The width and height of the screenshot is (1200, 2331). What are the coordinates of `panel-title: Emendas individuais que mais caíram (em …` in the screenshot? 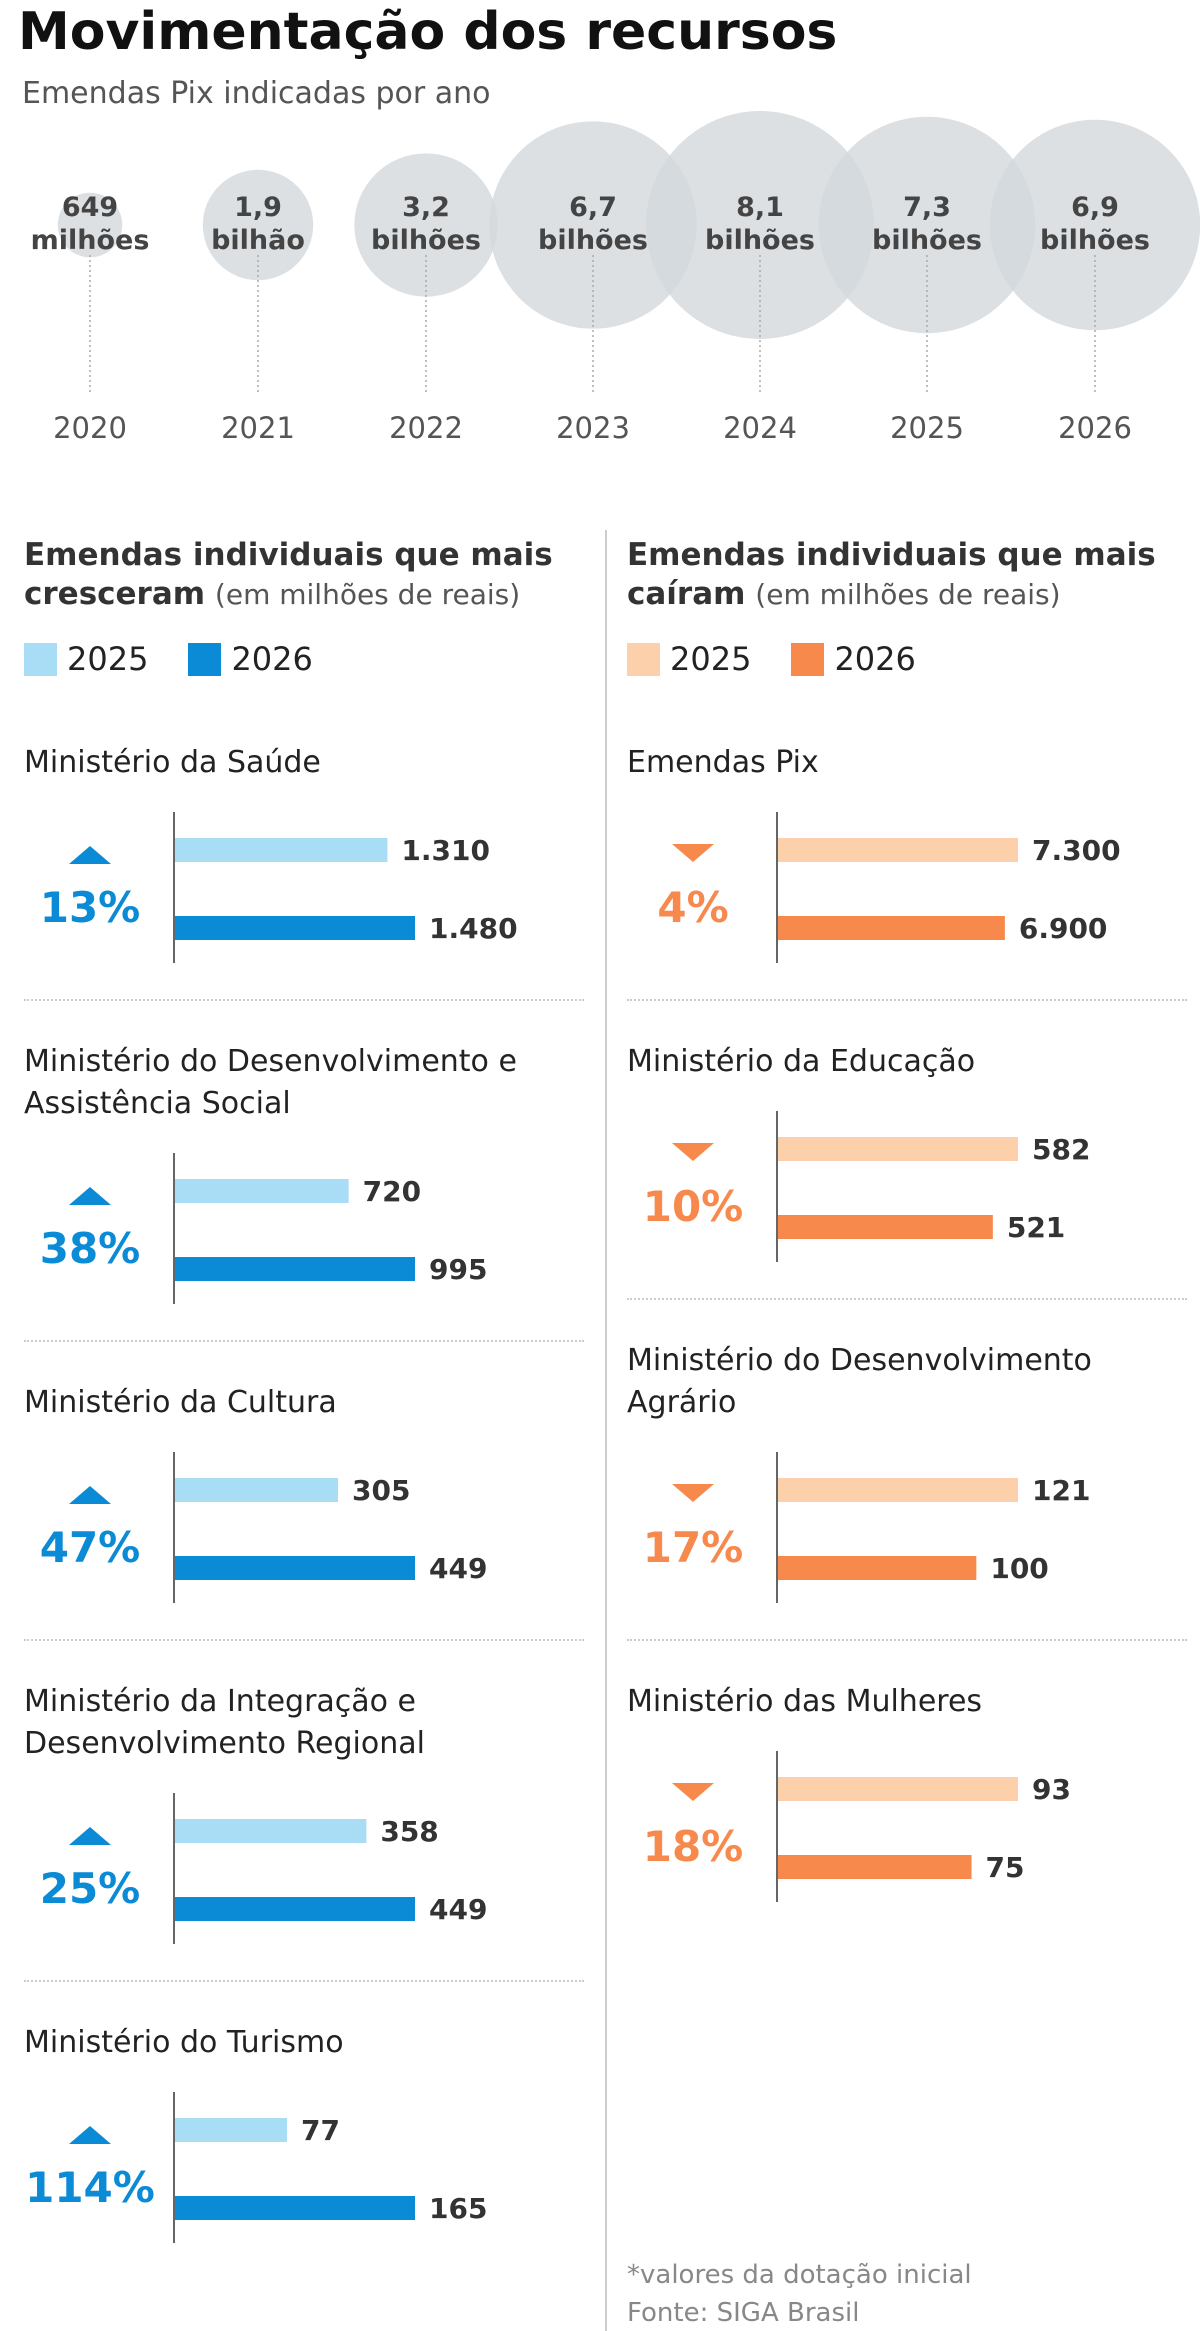 It's located at (899, 575).